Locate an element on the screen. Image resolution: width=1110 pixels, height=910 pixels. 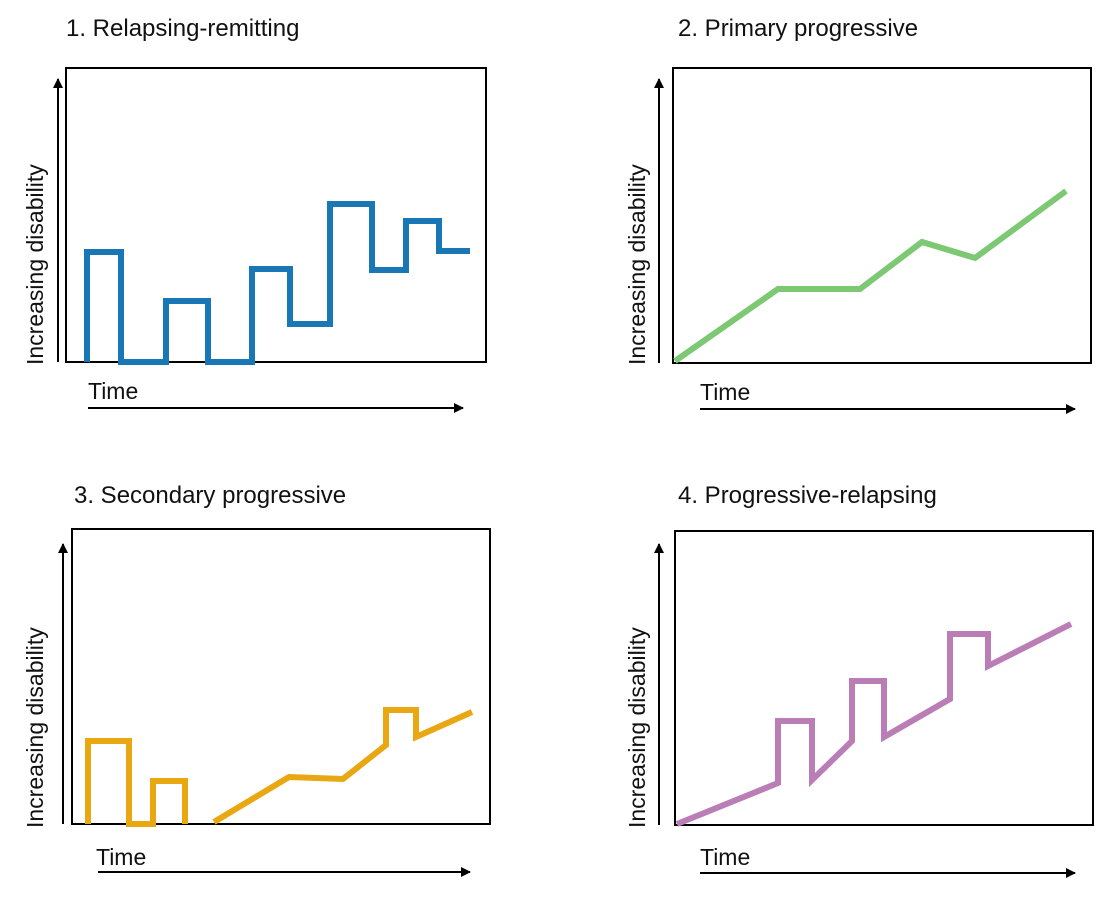
panel-3-x-axis-label: Time is located at coordinates (121, 857).